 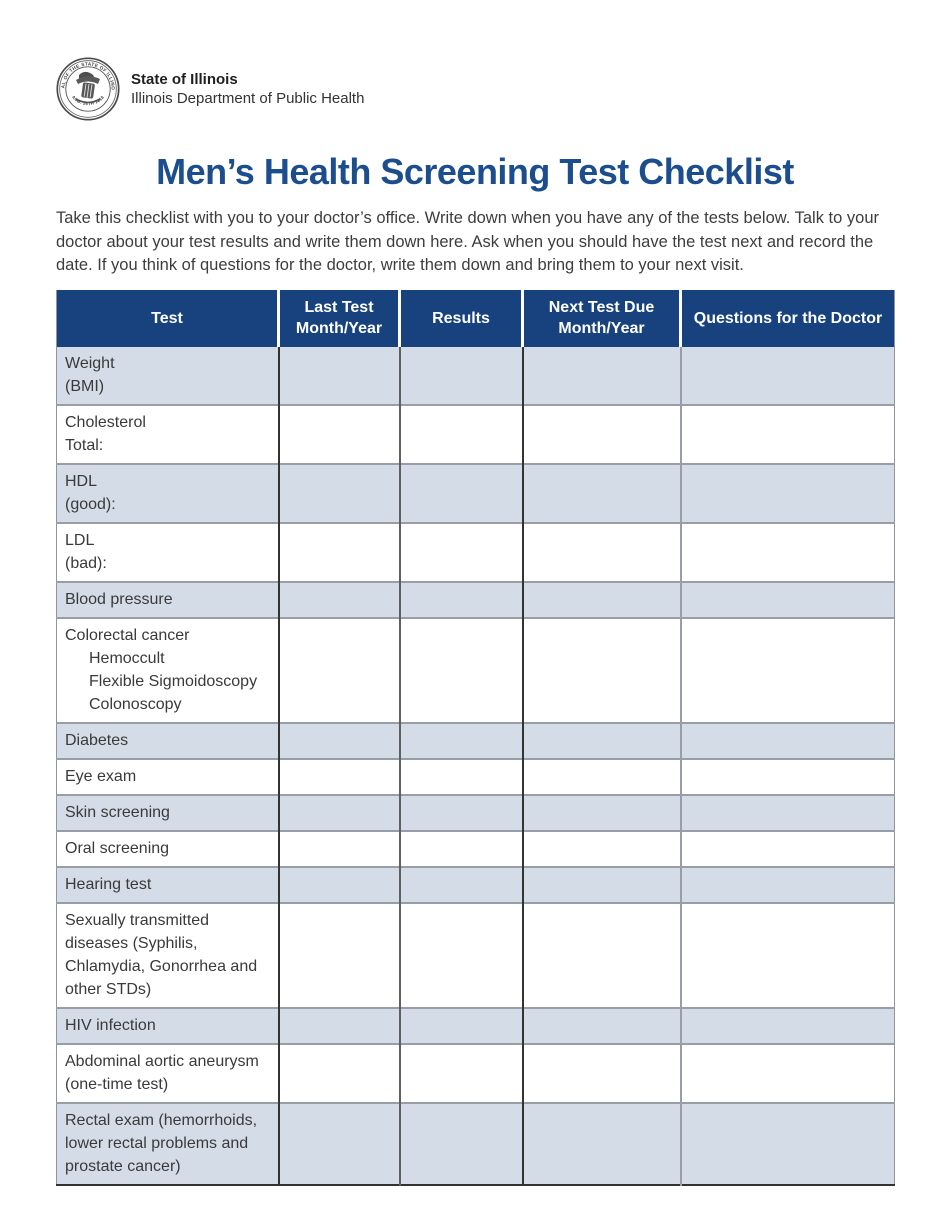 I want to click on test-name-line: Cholesterol, so click(x=105, y=422).